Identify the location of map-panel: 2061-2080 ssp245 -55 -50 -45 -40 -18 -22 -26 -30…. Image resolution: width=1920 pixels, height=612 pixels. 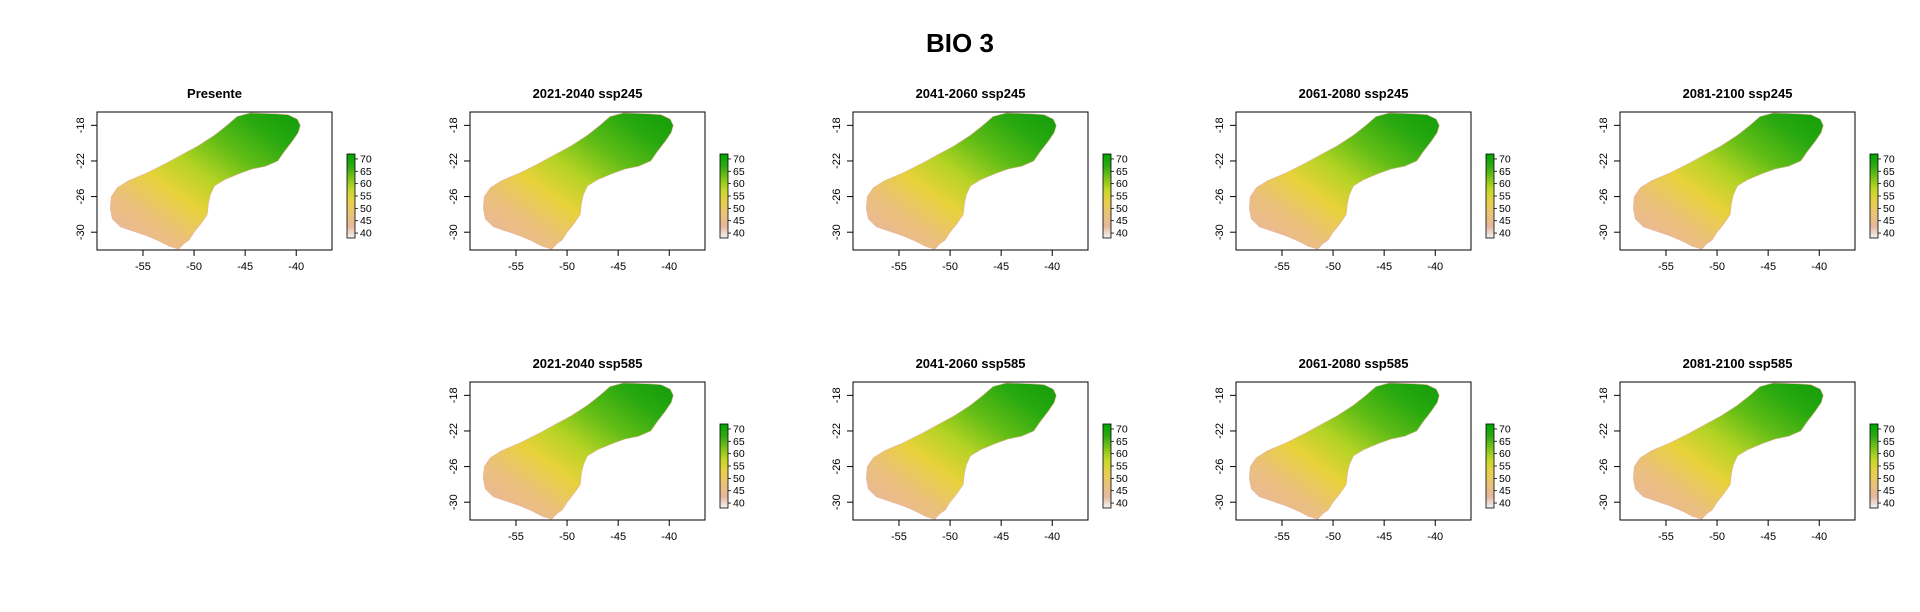
(1362, 179).